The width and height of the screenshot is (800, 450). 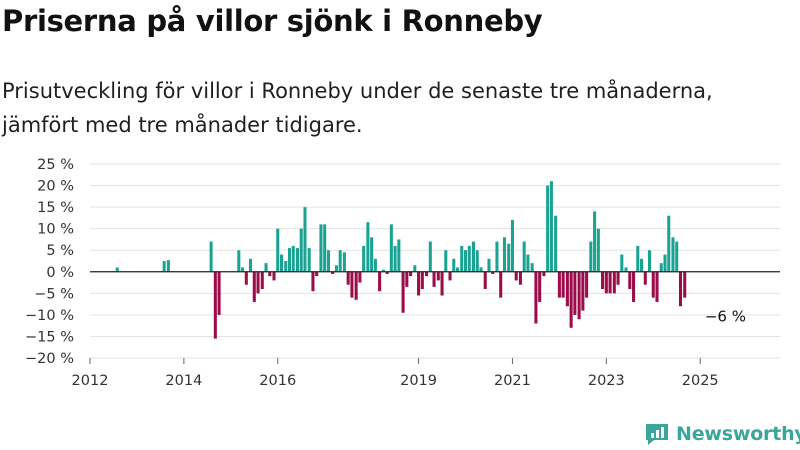 I want to click on brand-name: Newsworthy, so click(x=738, y=434).